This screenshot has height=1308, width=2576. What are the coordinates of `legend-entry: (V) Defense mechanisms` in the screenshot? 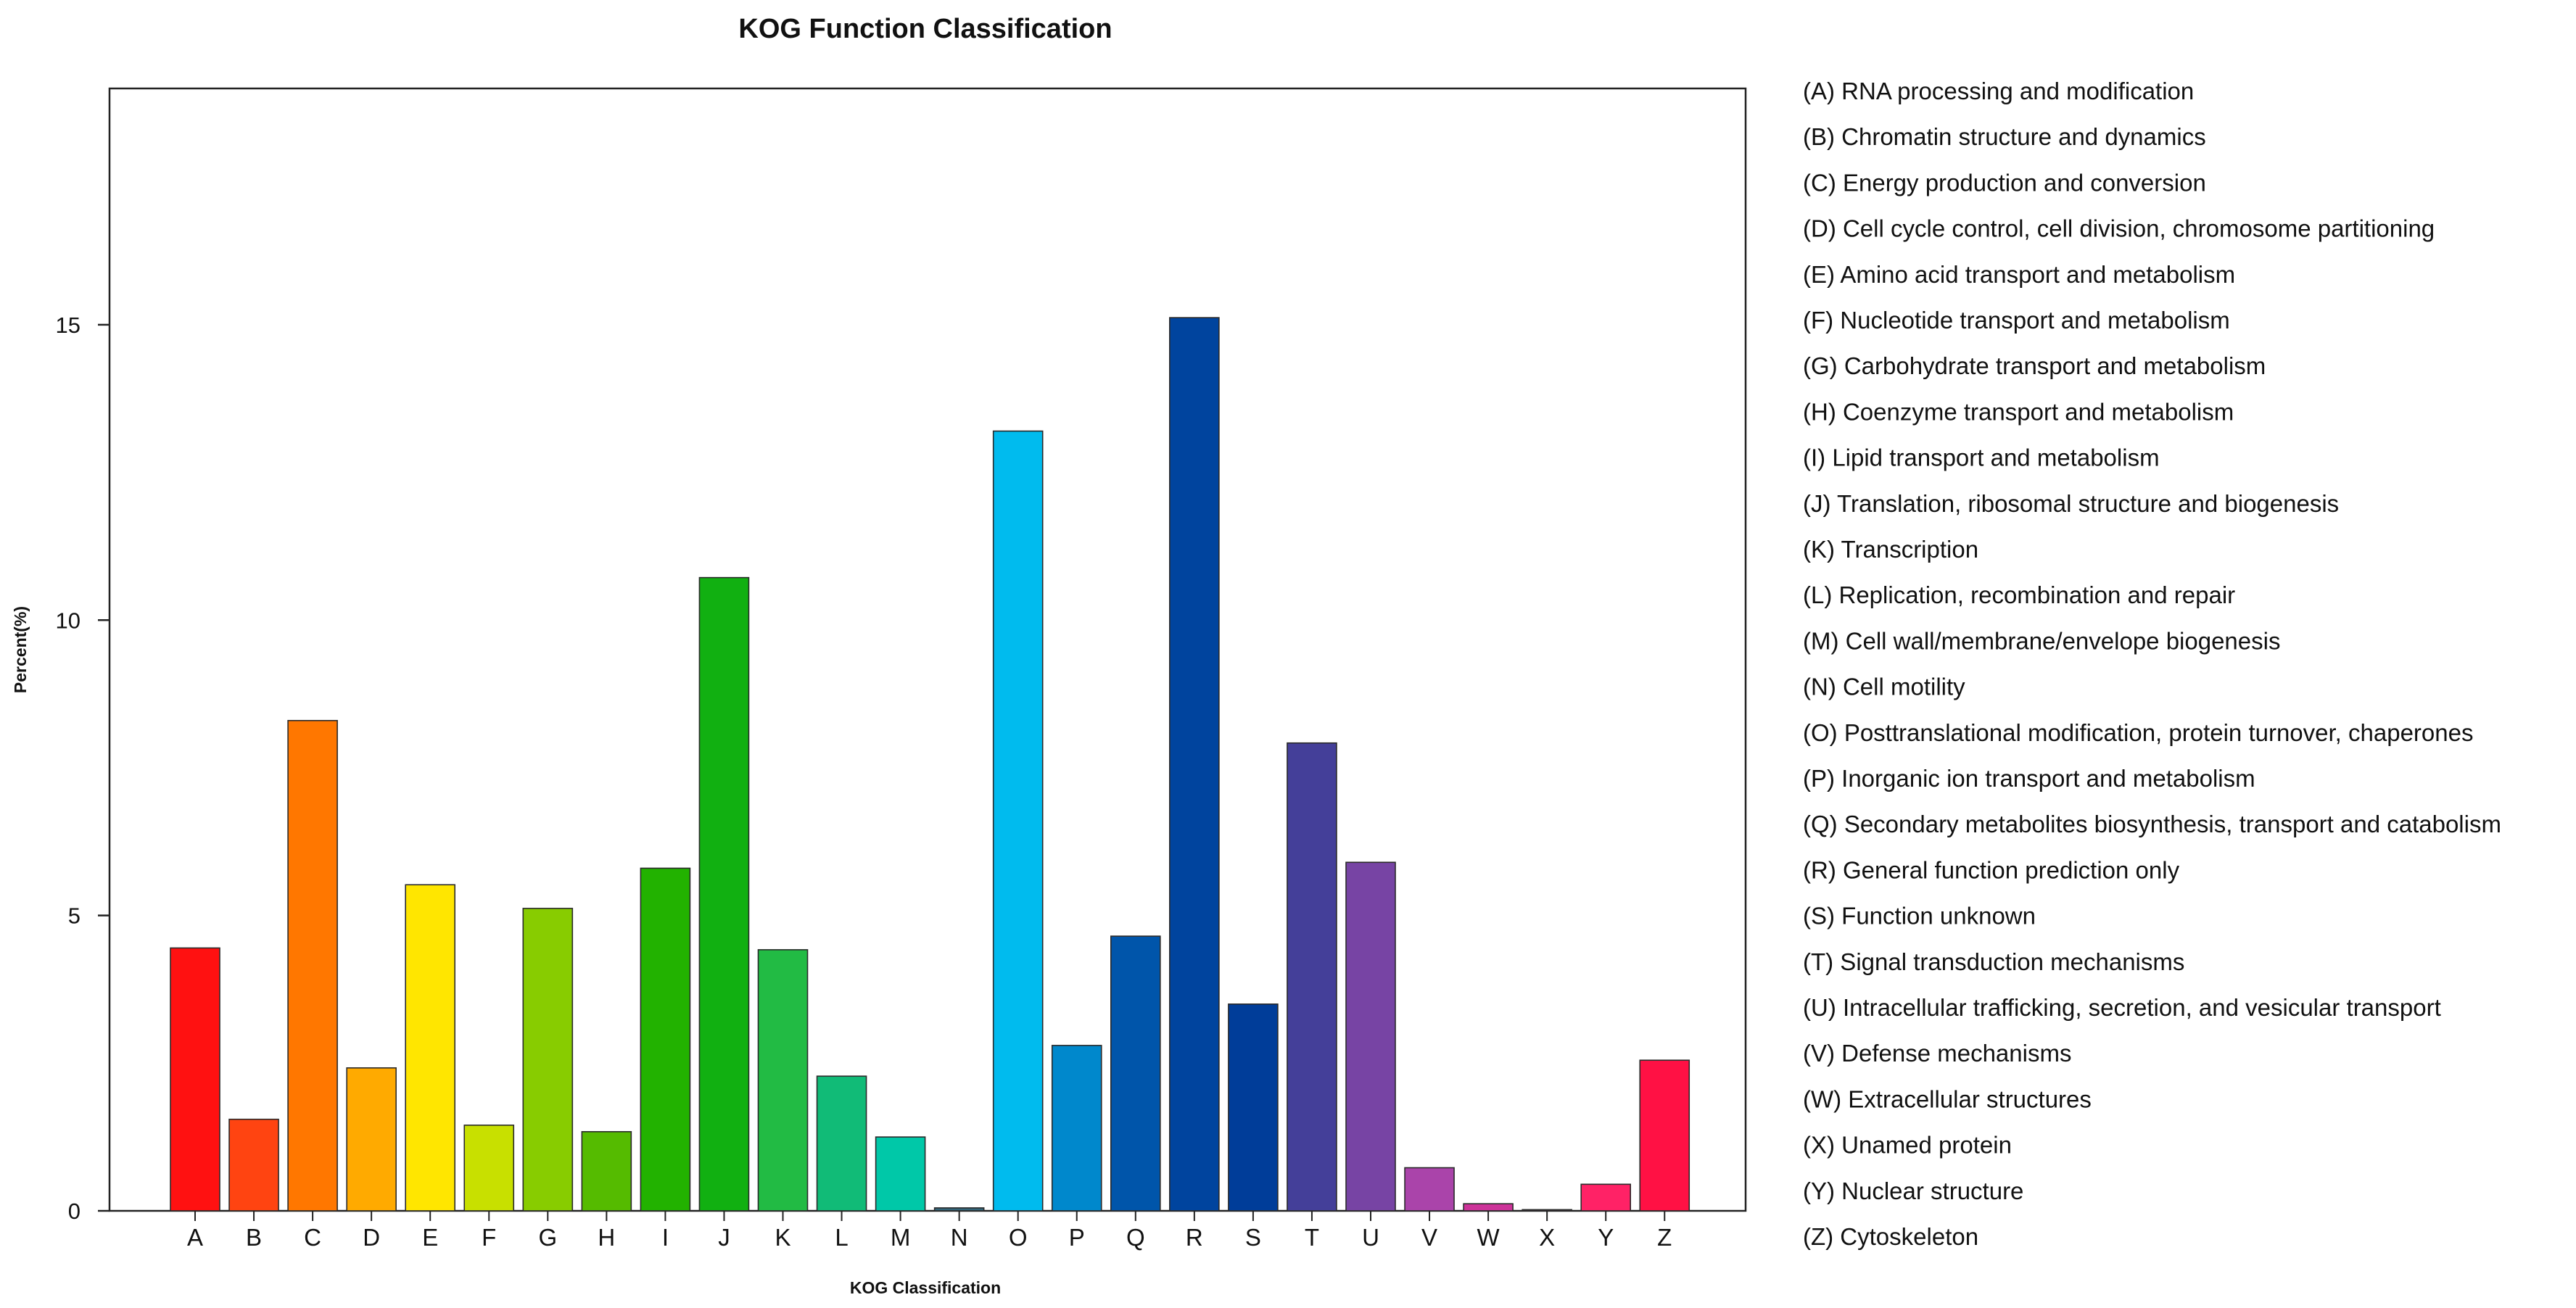 It's located at (1937, 1054).